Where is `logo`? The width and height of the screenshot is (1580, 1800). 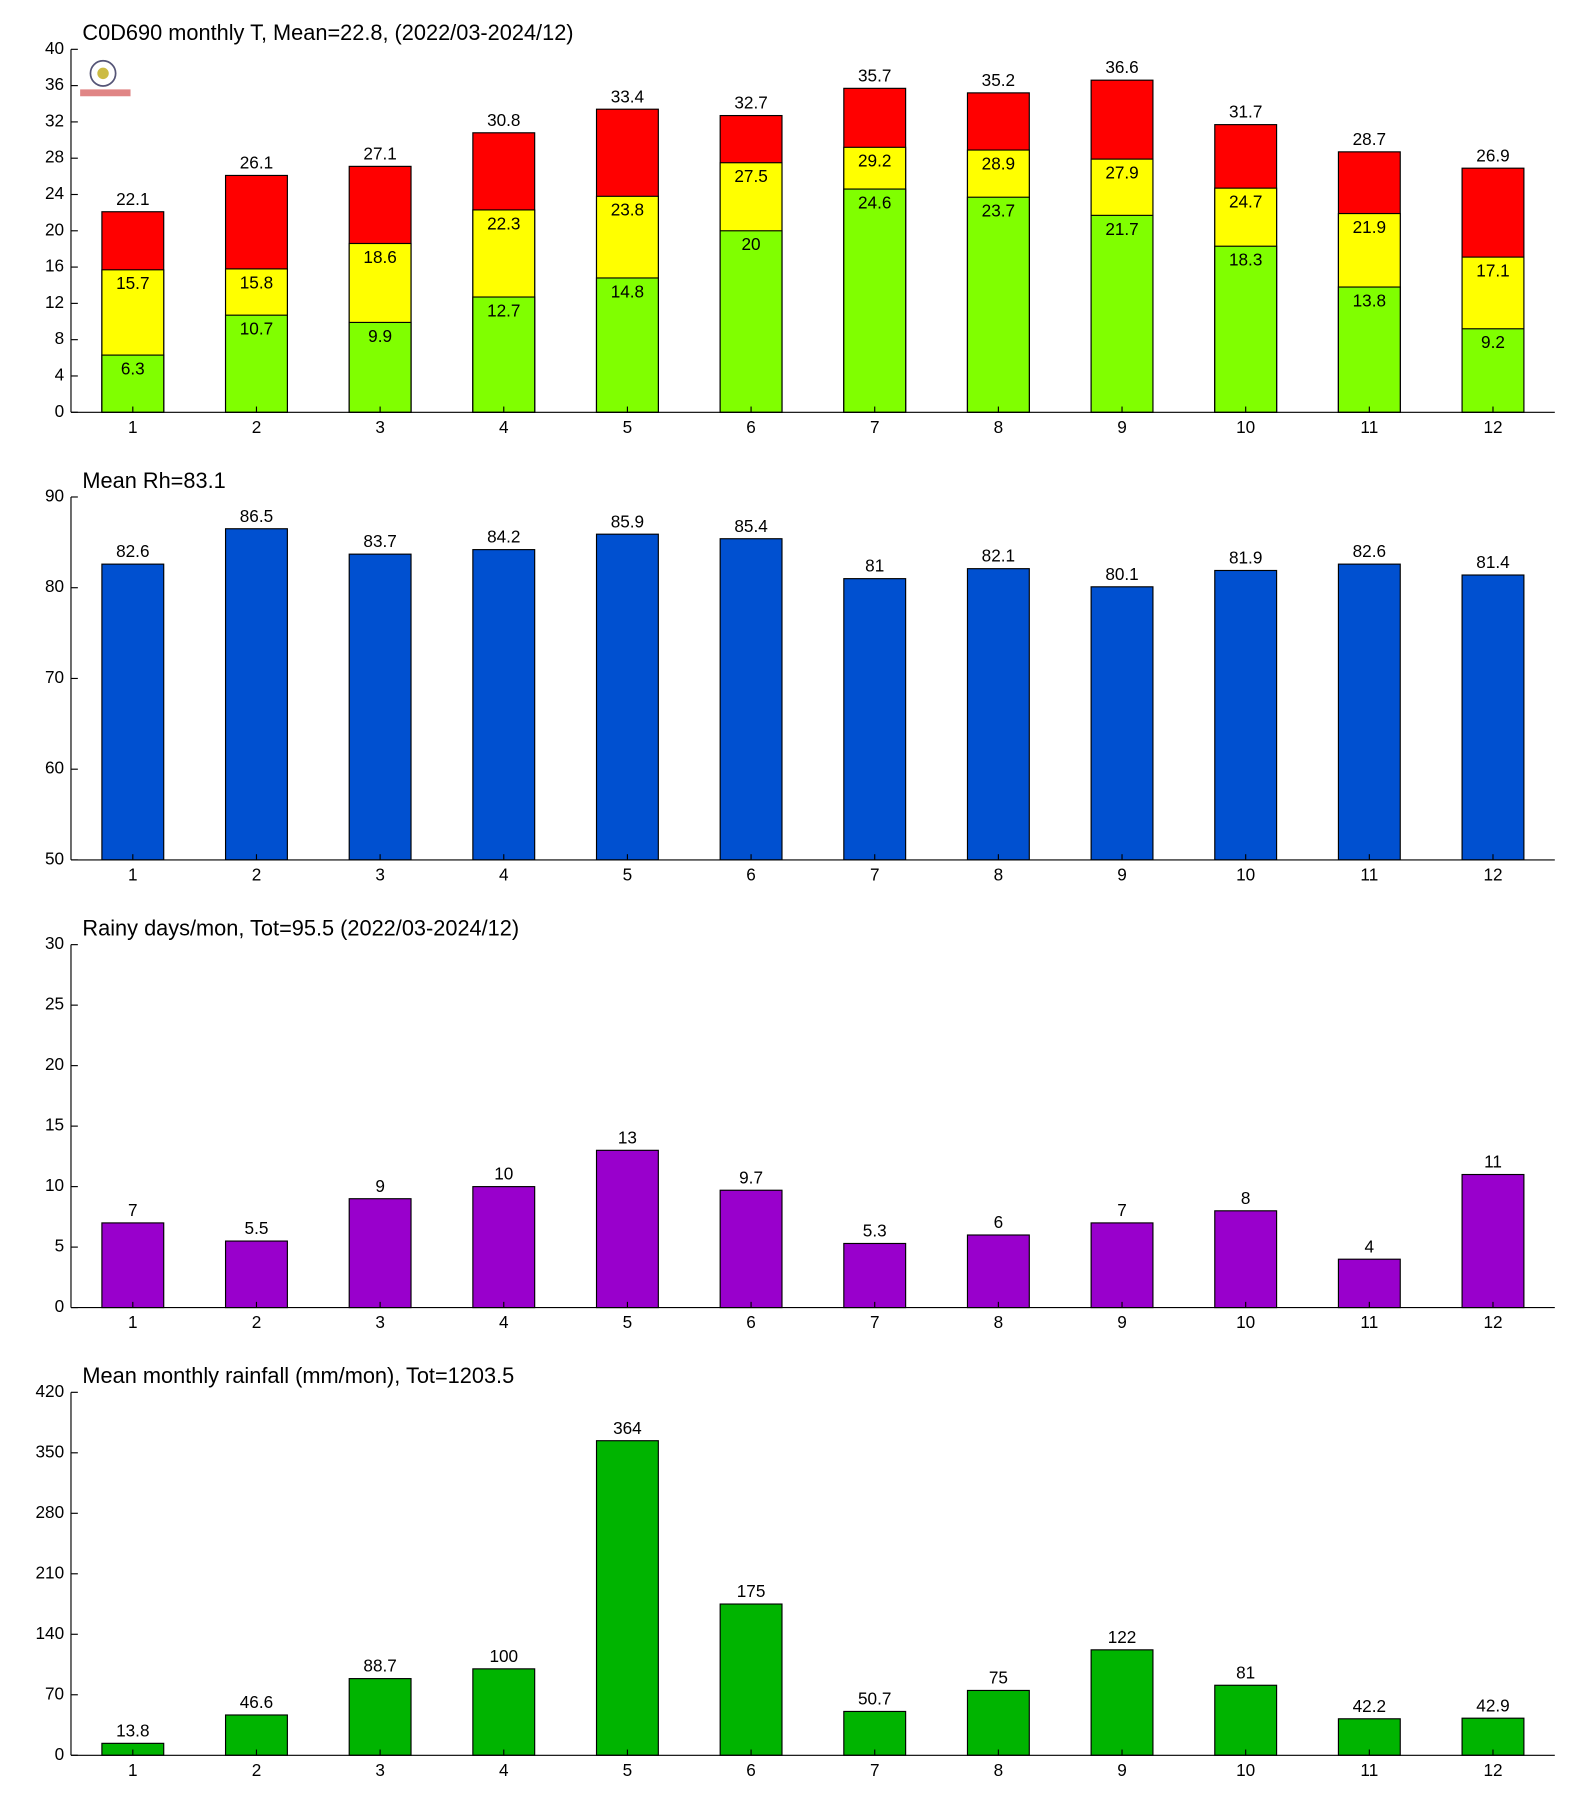 logo is located at coordinates (105, 78).